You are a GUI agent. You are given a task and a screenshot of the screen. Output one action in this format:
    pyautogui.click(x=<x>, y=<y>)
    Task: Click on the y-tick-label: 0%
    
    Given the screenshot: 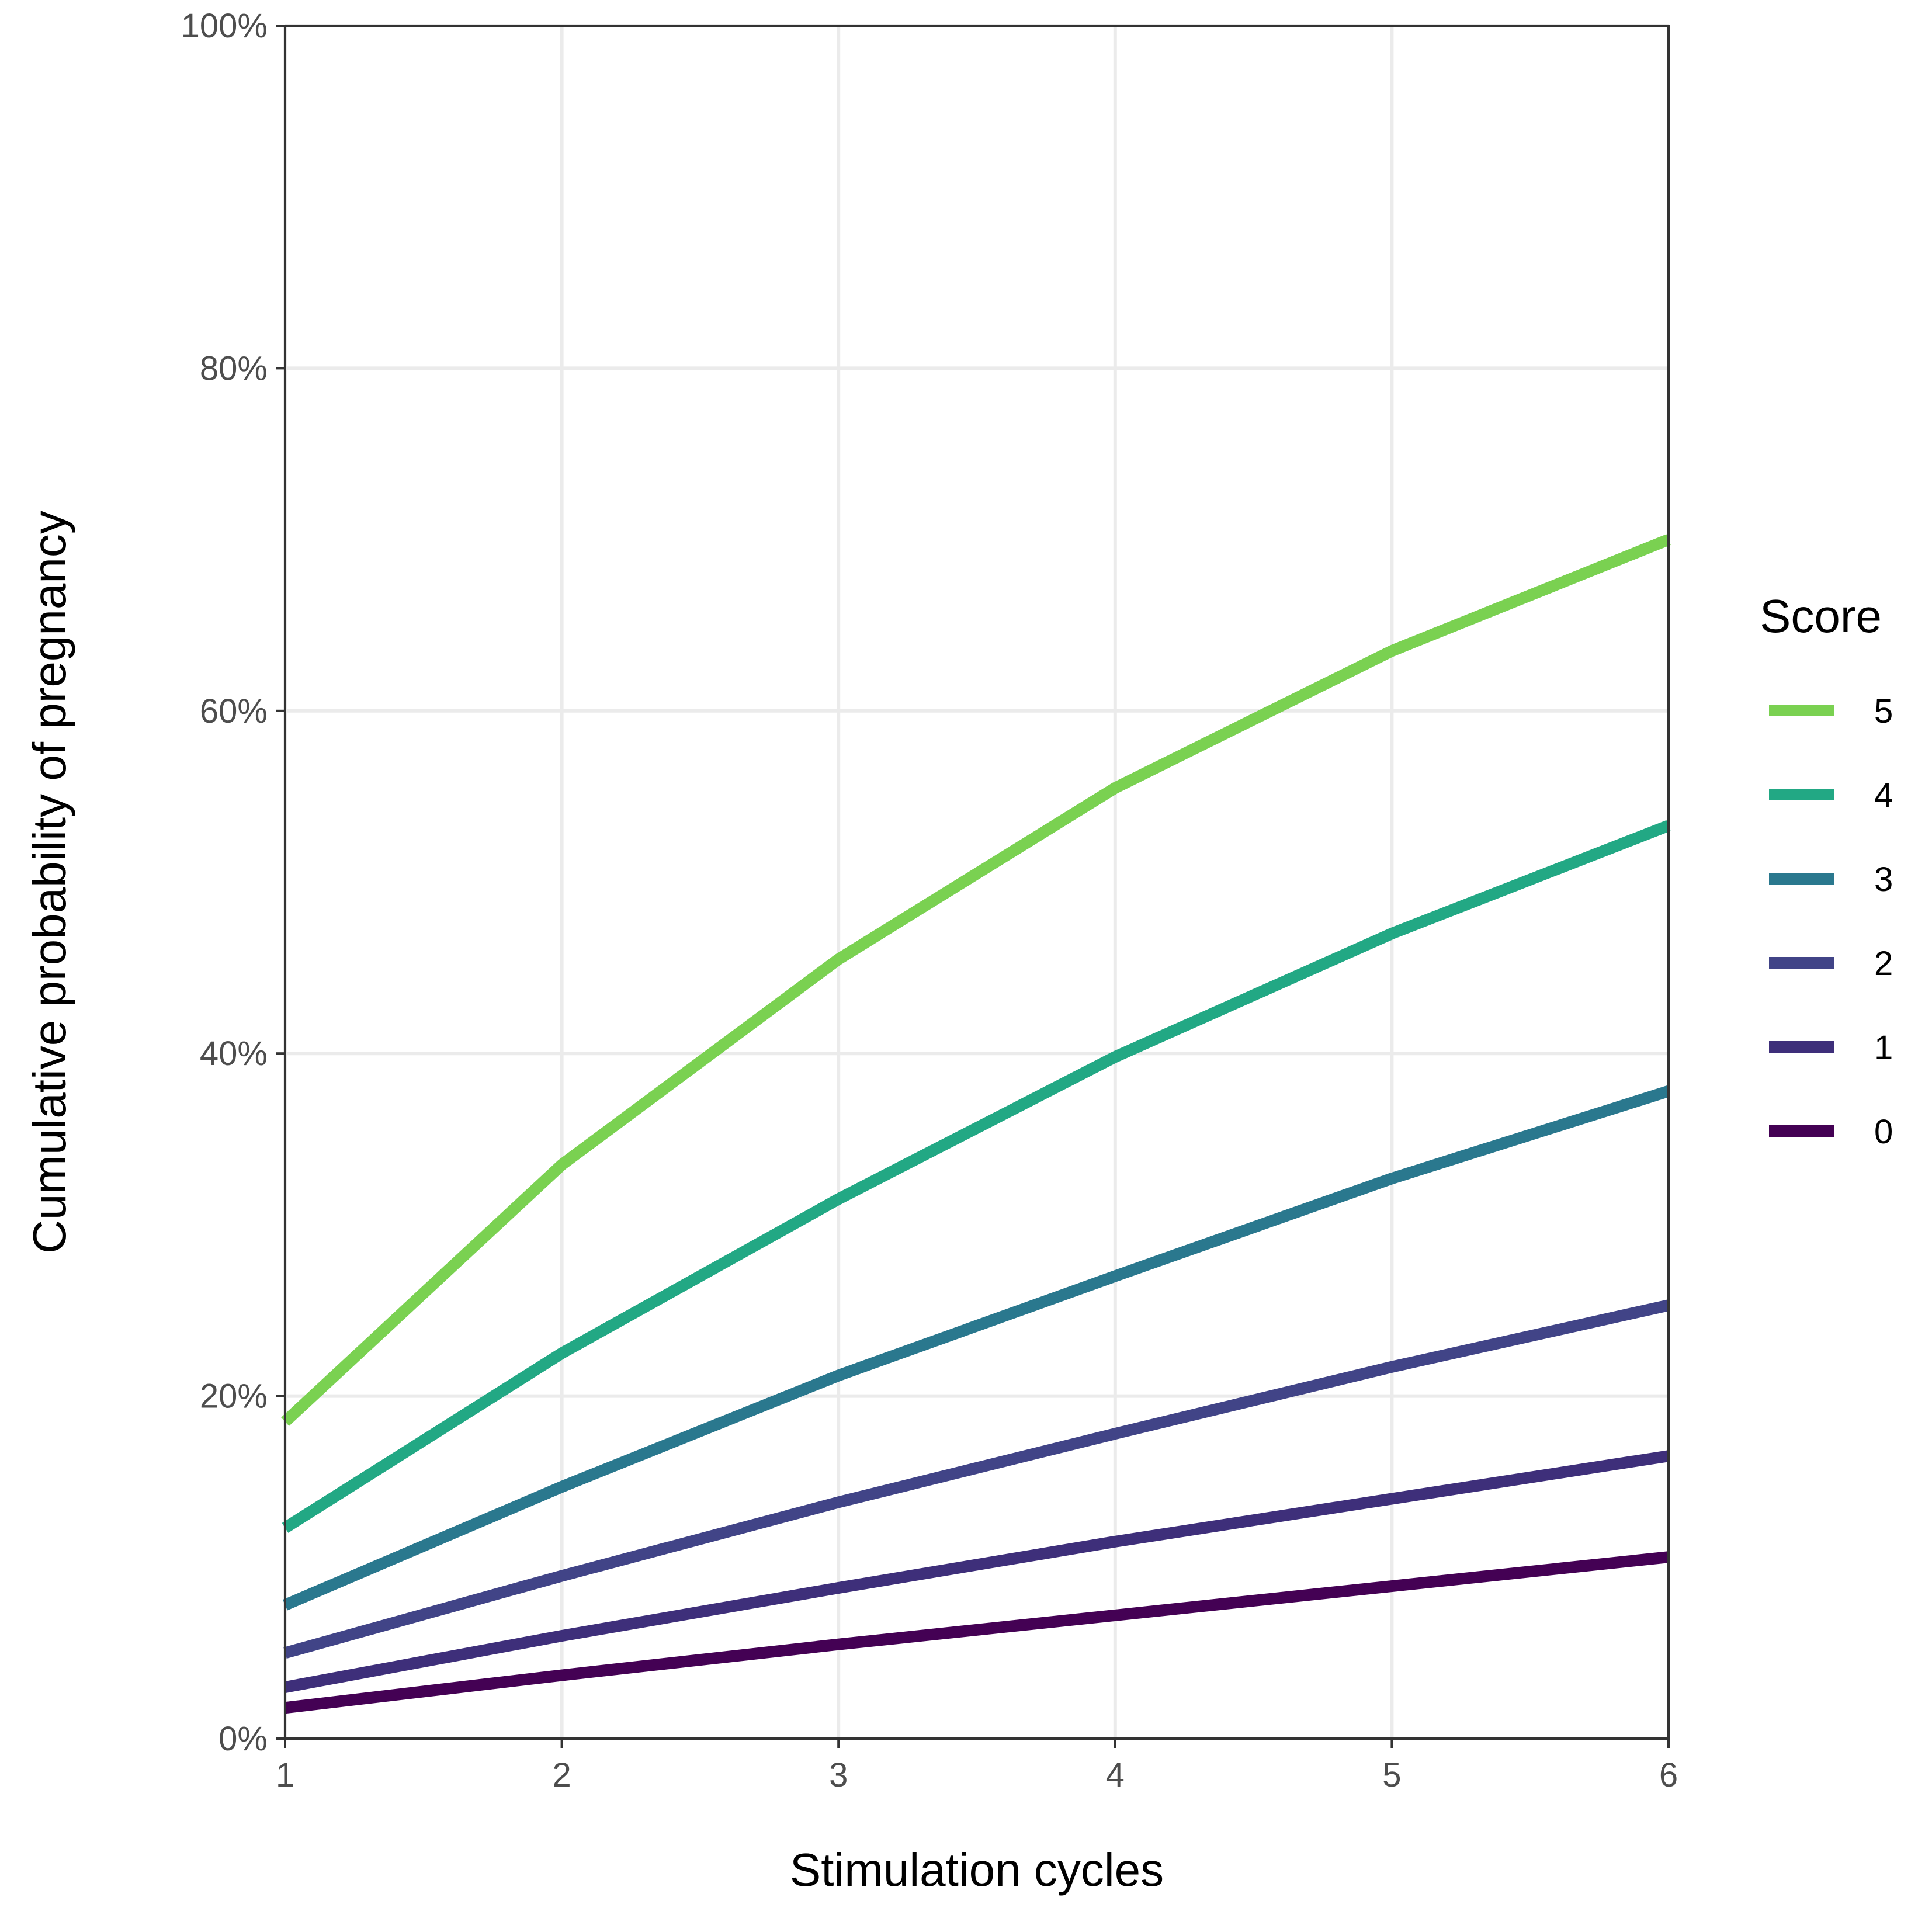 What is the action you would take?
    pyautogui.click(x=243, y=1739)
    